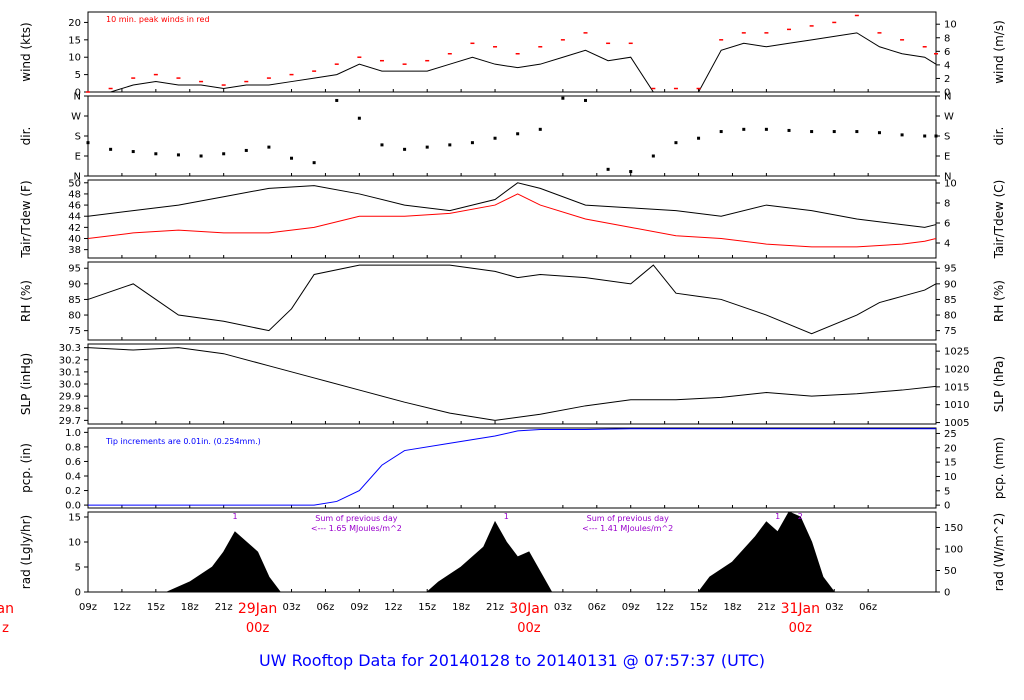 This screenshot has width=1024, height=700. Describe the element at coordinates (70, 409) in the screenshot. I see `slp-ytick-left-label: 29.8` at that location.